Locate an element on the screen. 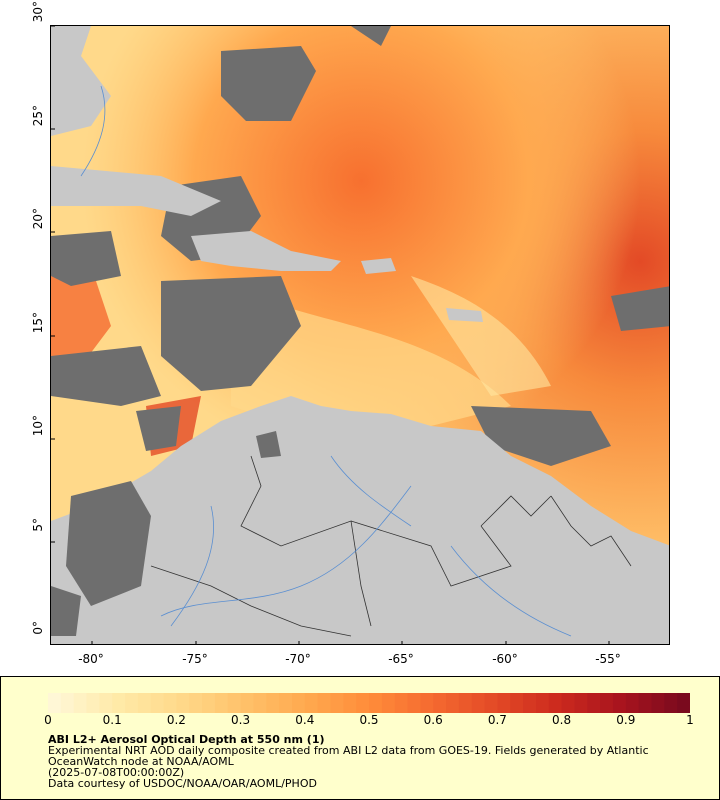  colorbar-tick-label: 1 is located at coordinates (690, 720).